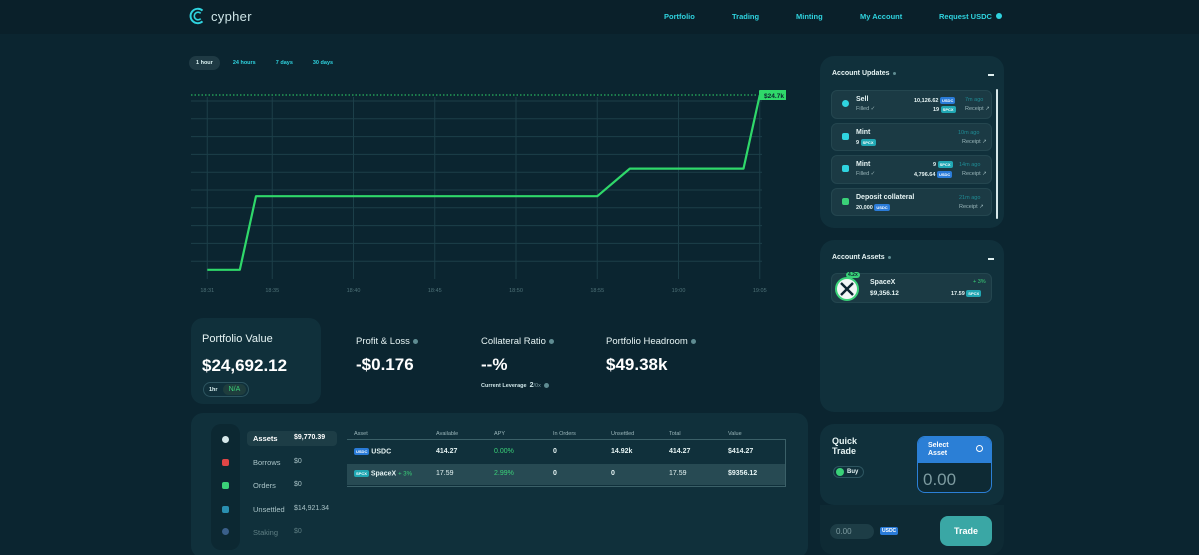  What do you see at coordinates (970, 198) in the screenshot?
I see `update-time: 21m ago` at bounding box center [970, 198].